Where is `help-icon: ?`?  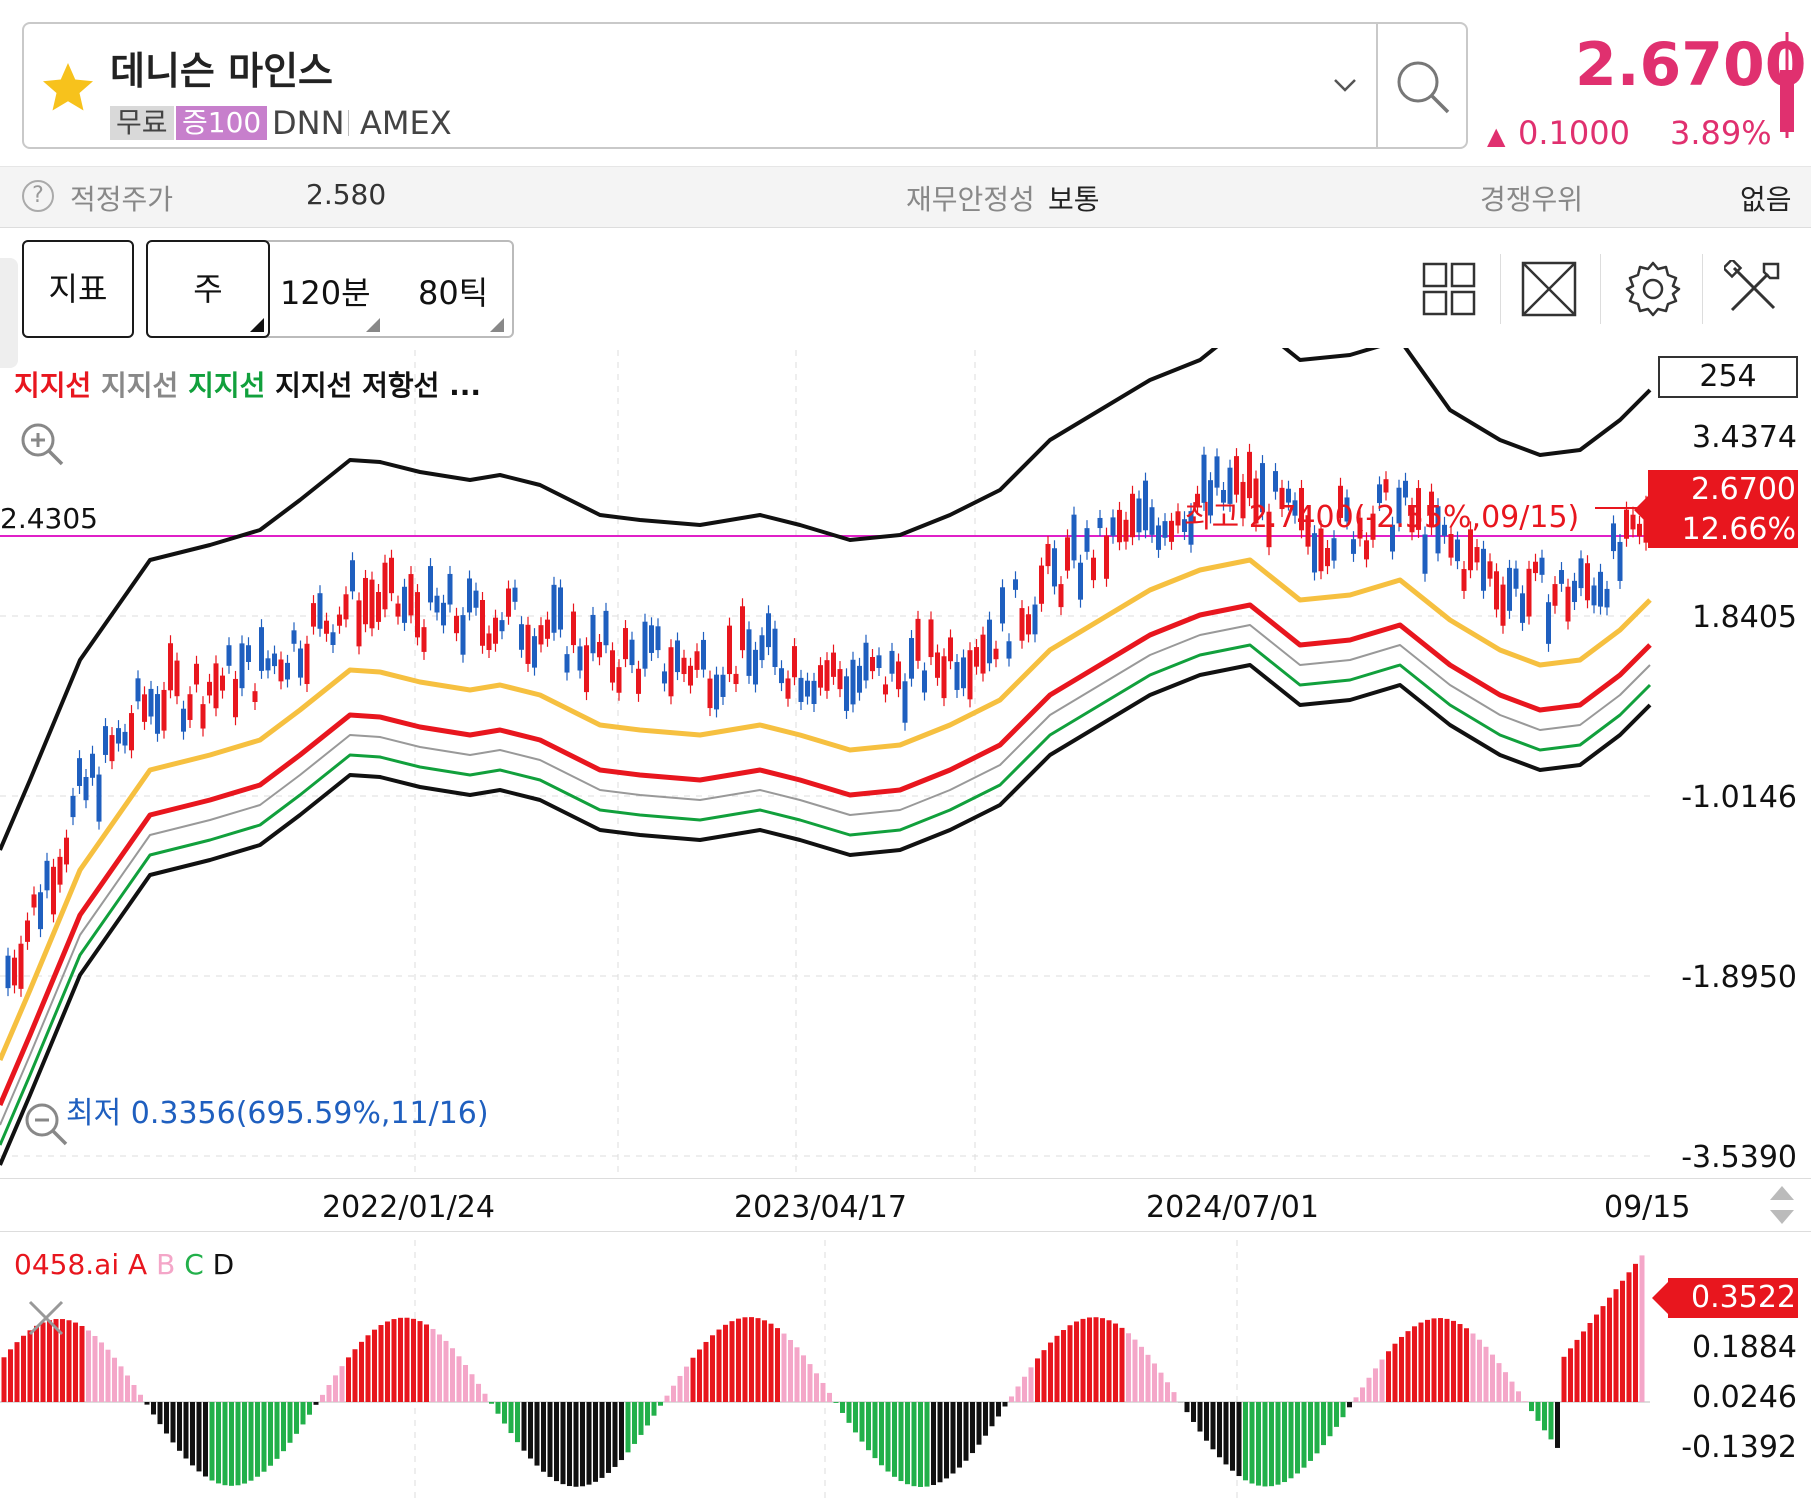
help-icon: ? is located at coordinates (38, 196).